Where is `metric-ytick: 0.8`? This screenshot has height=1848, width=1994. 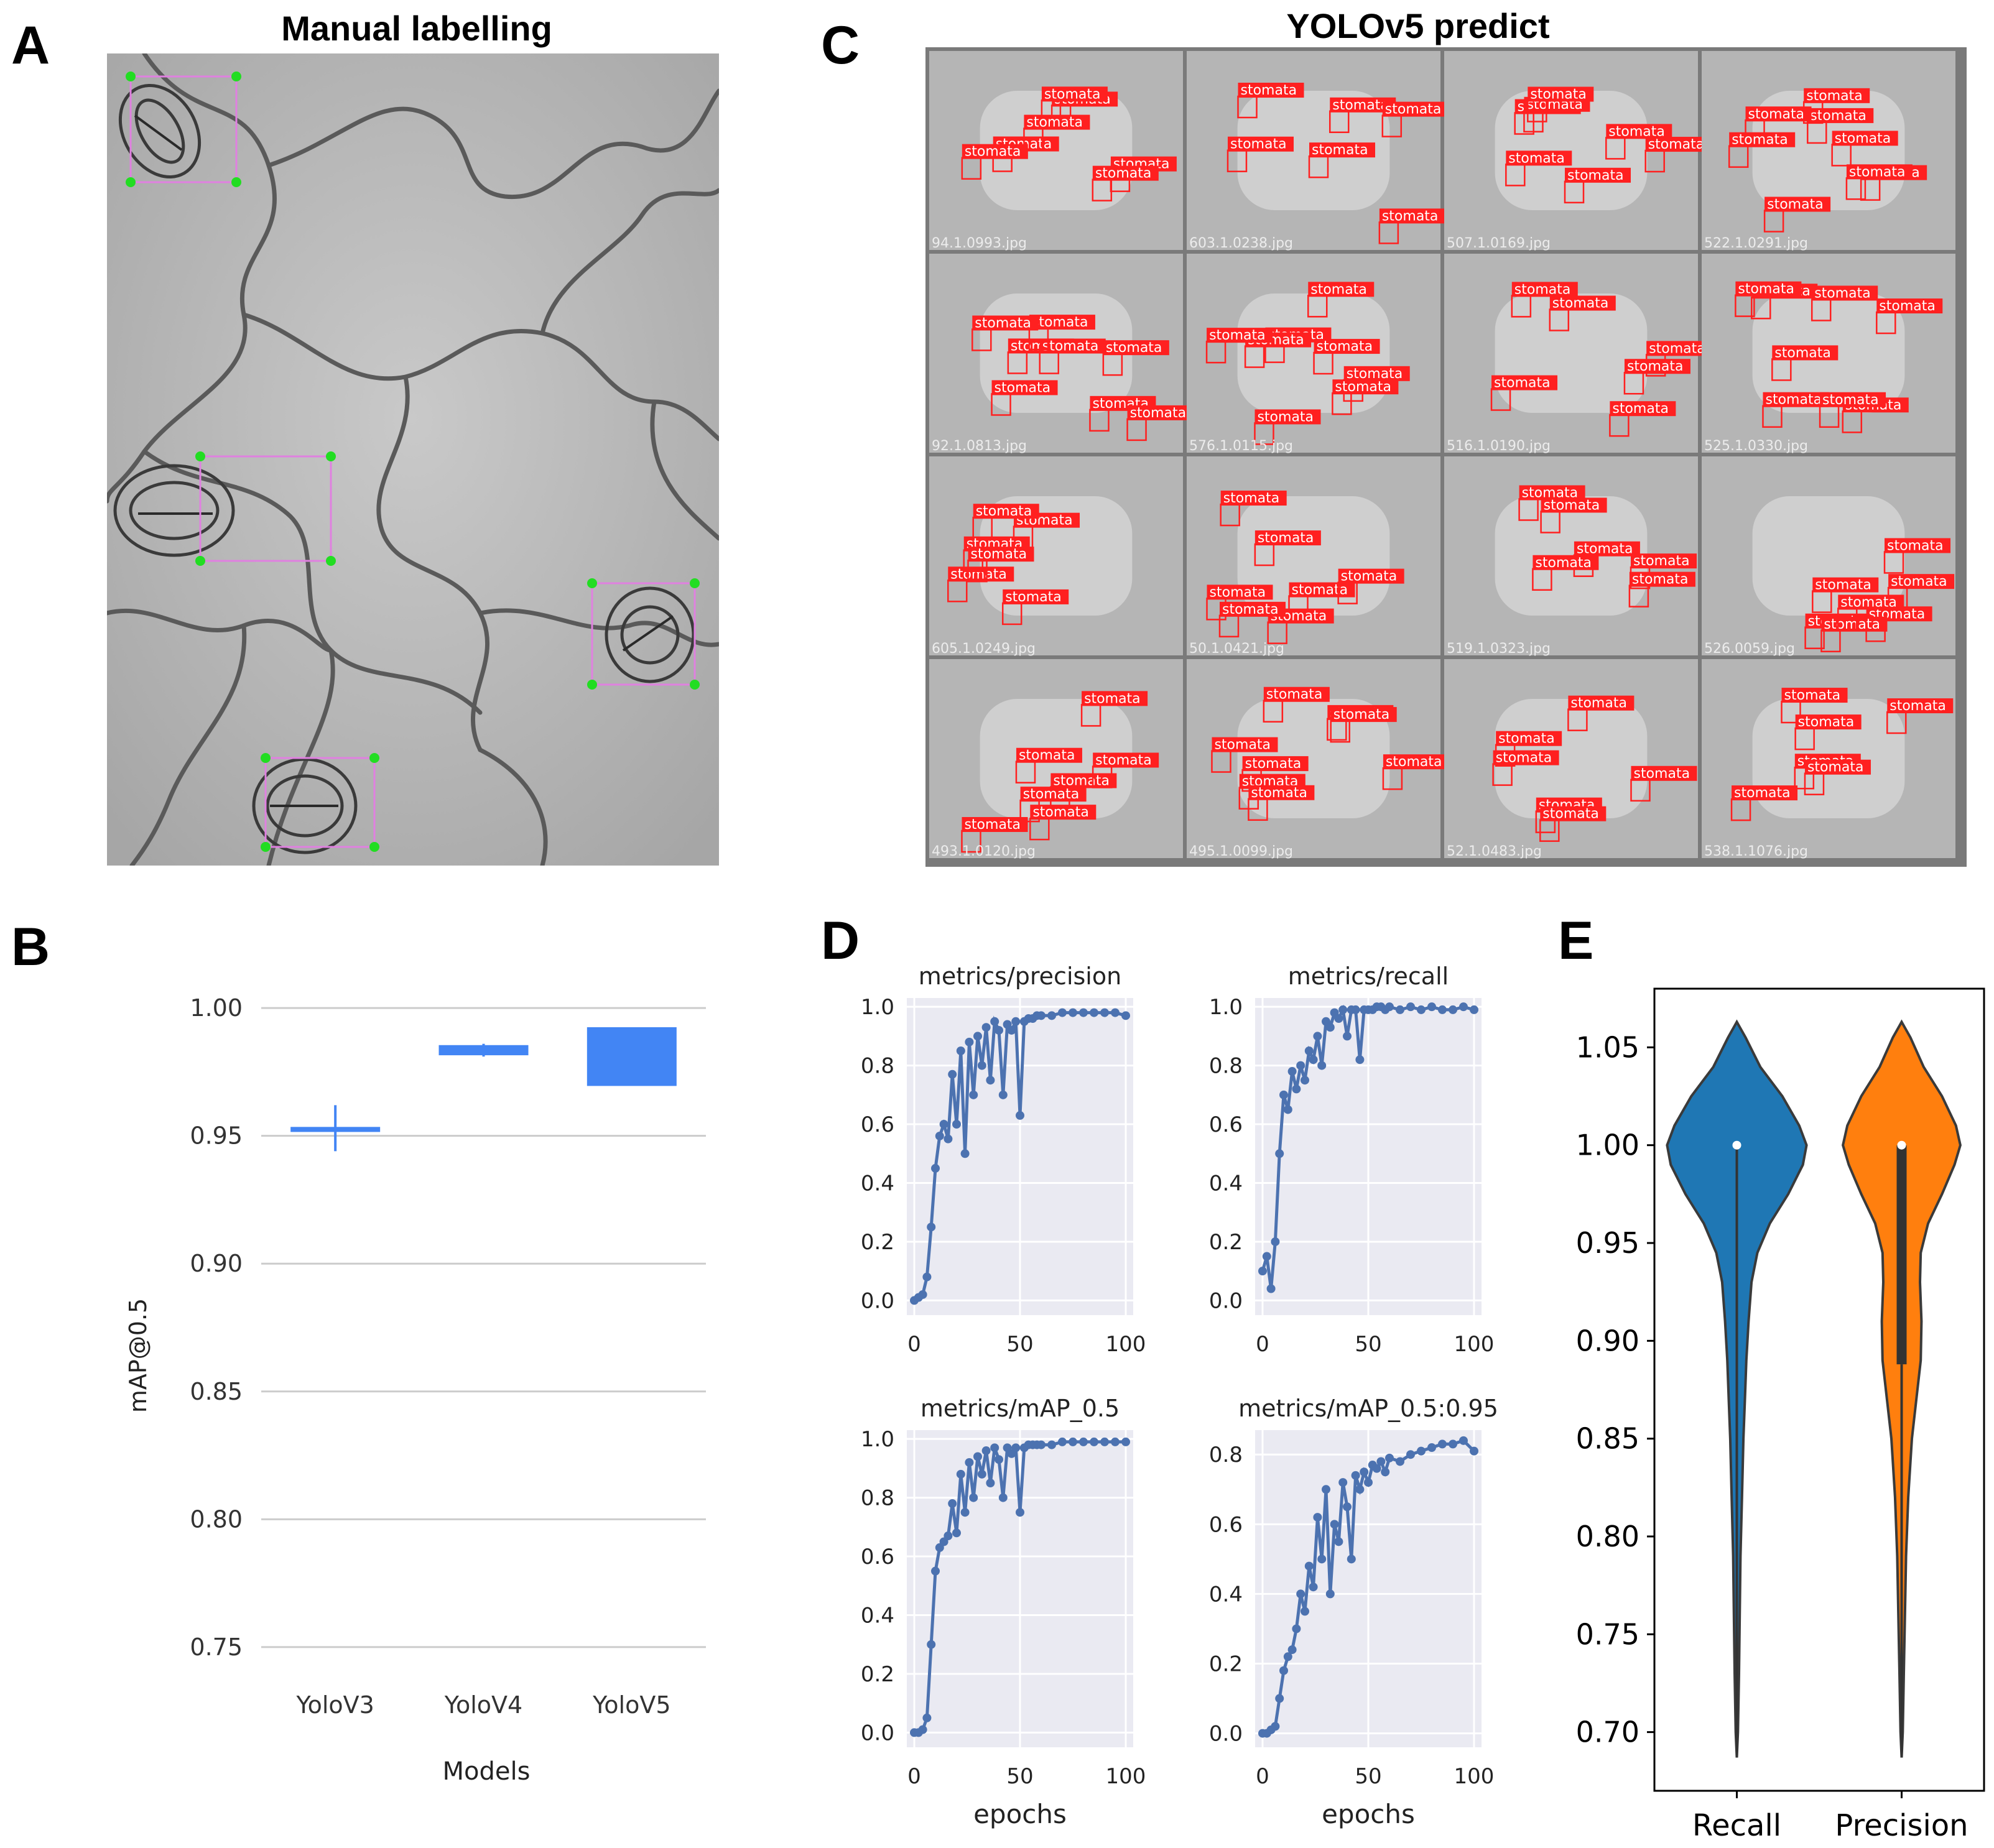
metric-ytick: 0.8 is located at coordinates (1226, 1066).